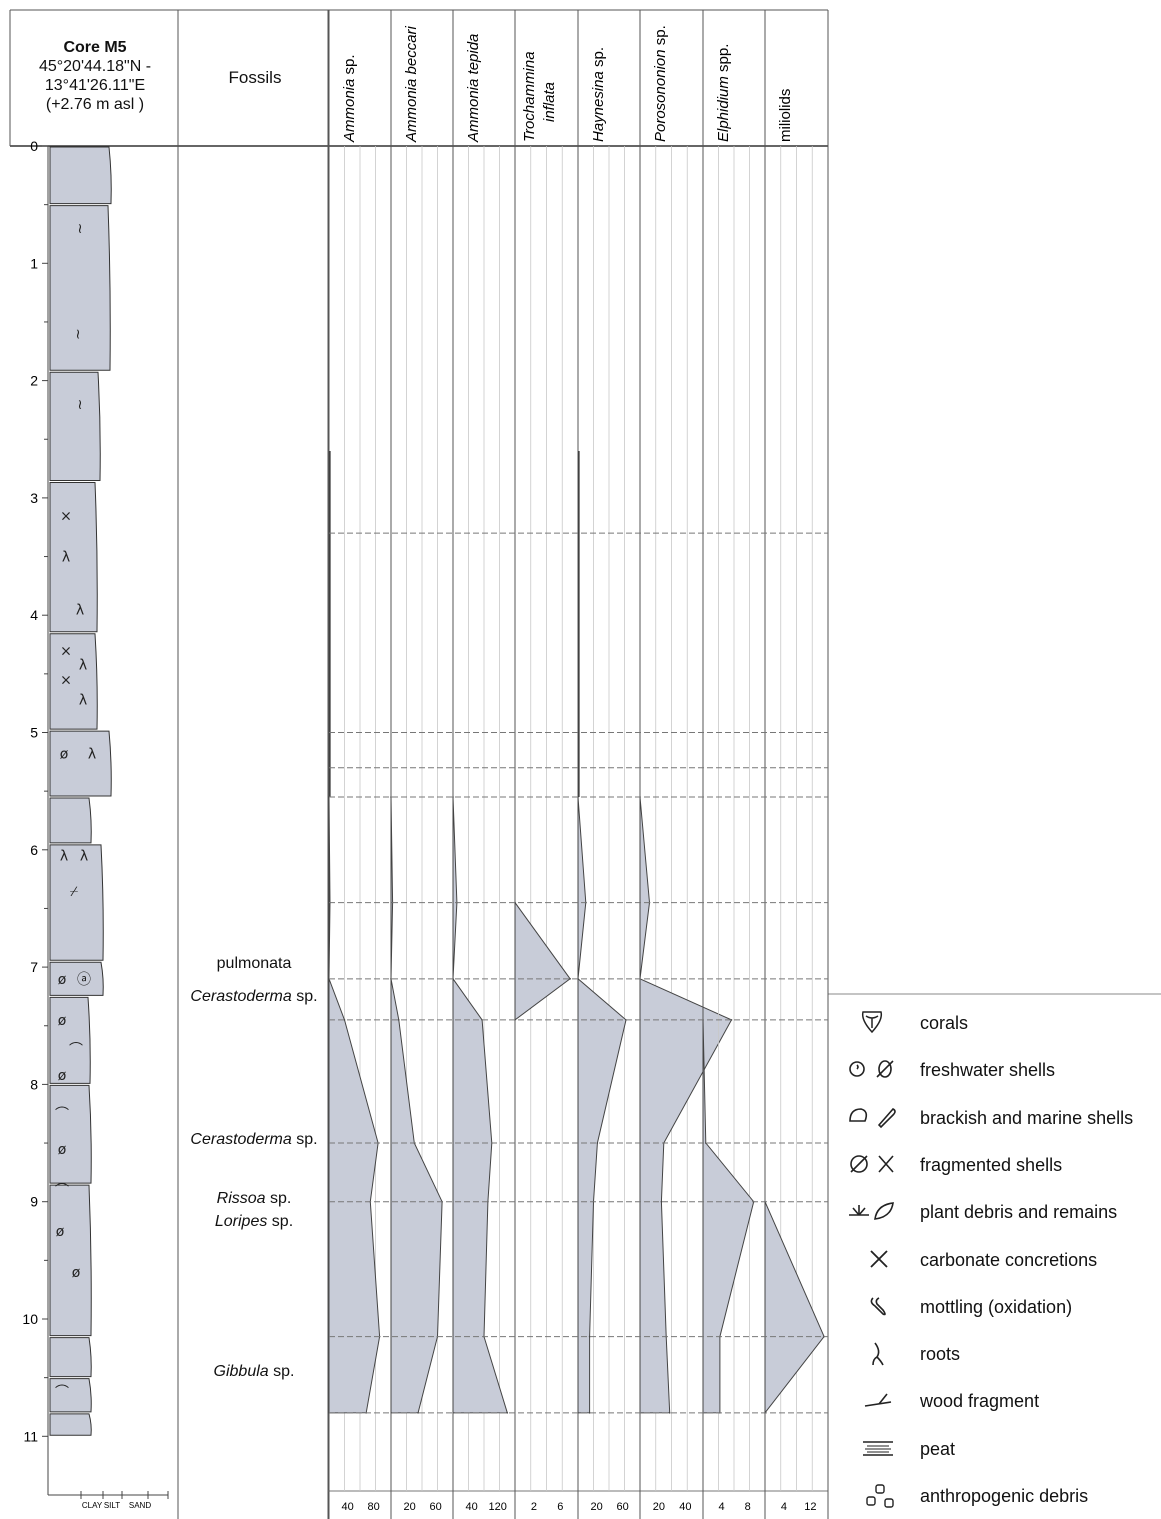  Describe the element at coordinates (944, 1023) in the screenshot. I see `legend-label: corals` at that location.